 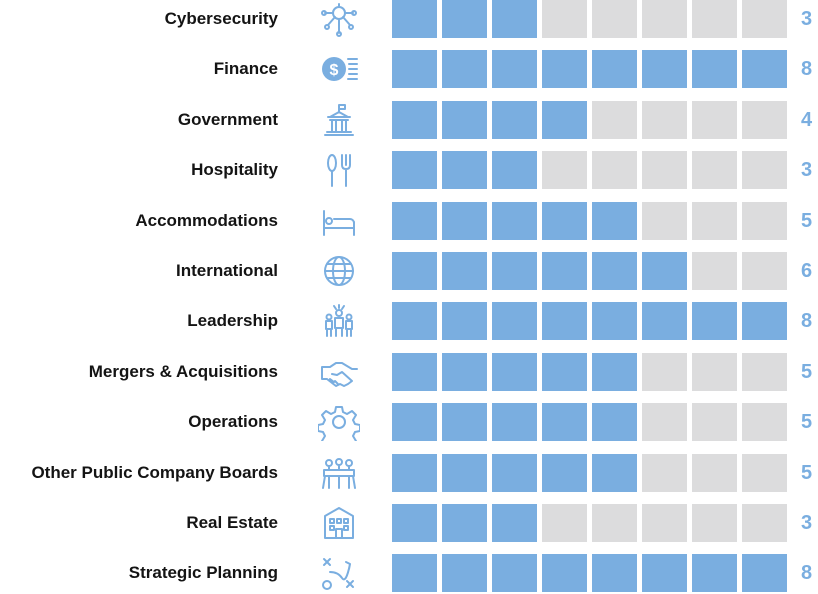 I want to click on chart-row: Accommodations 5, so click(x=409, y=220).